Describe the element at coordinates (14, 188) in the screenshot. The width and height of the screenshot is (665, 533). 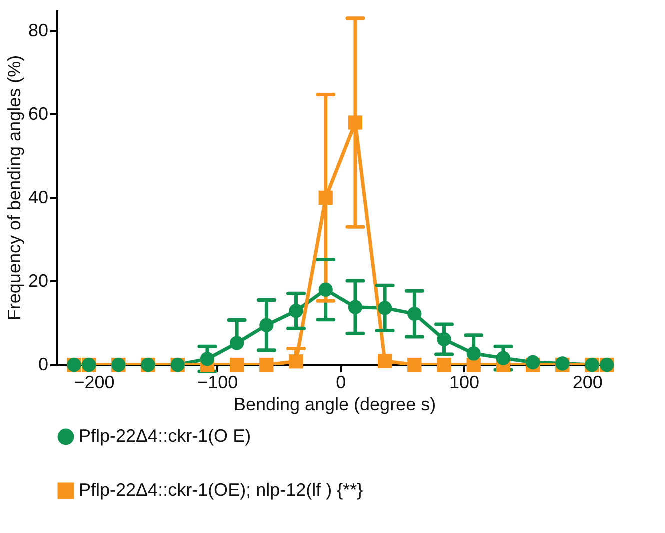
I see `y-axis-title: Frequency of bending angles (%)` at that location.